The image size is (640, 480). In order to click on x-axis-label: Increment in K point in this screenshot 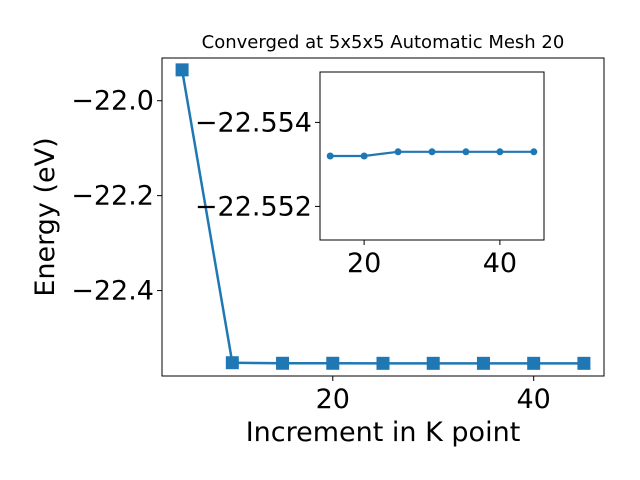, I will do `click(383, 432)`.